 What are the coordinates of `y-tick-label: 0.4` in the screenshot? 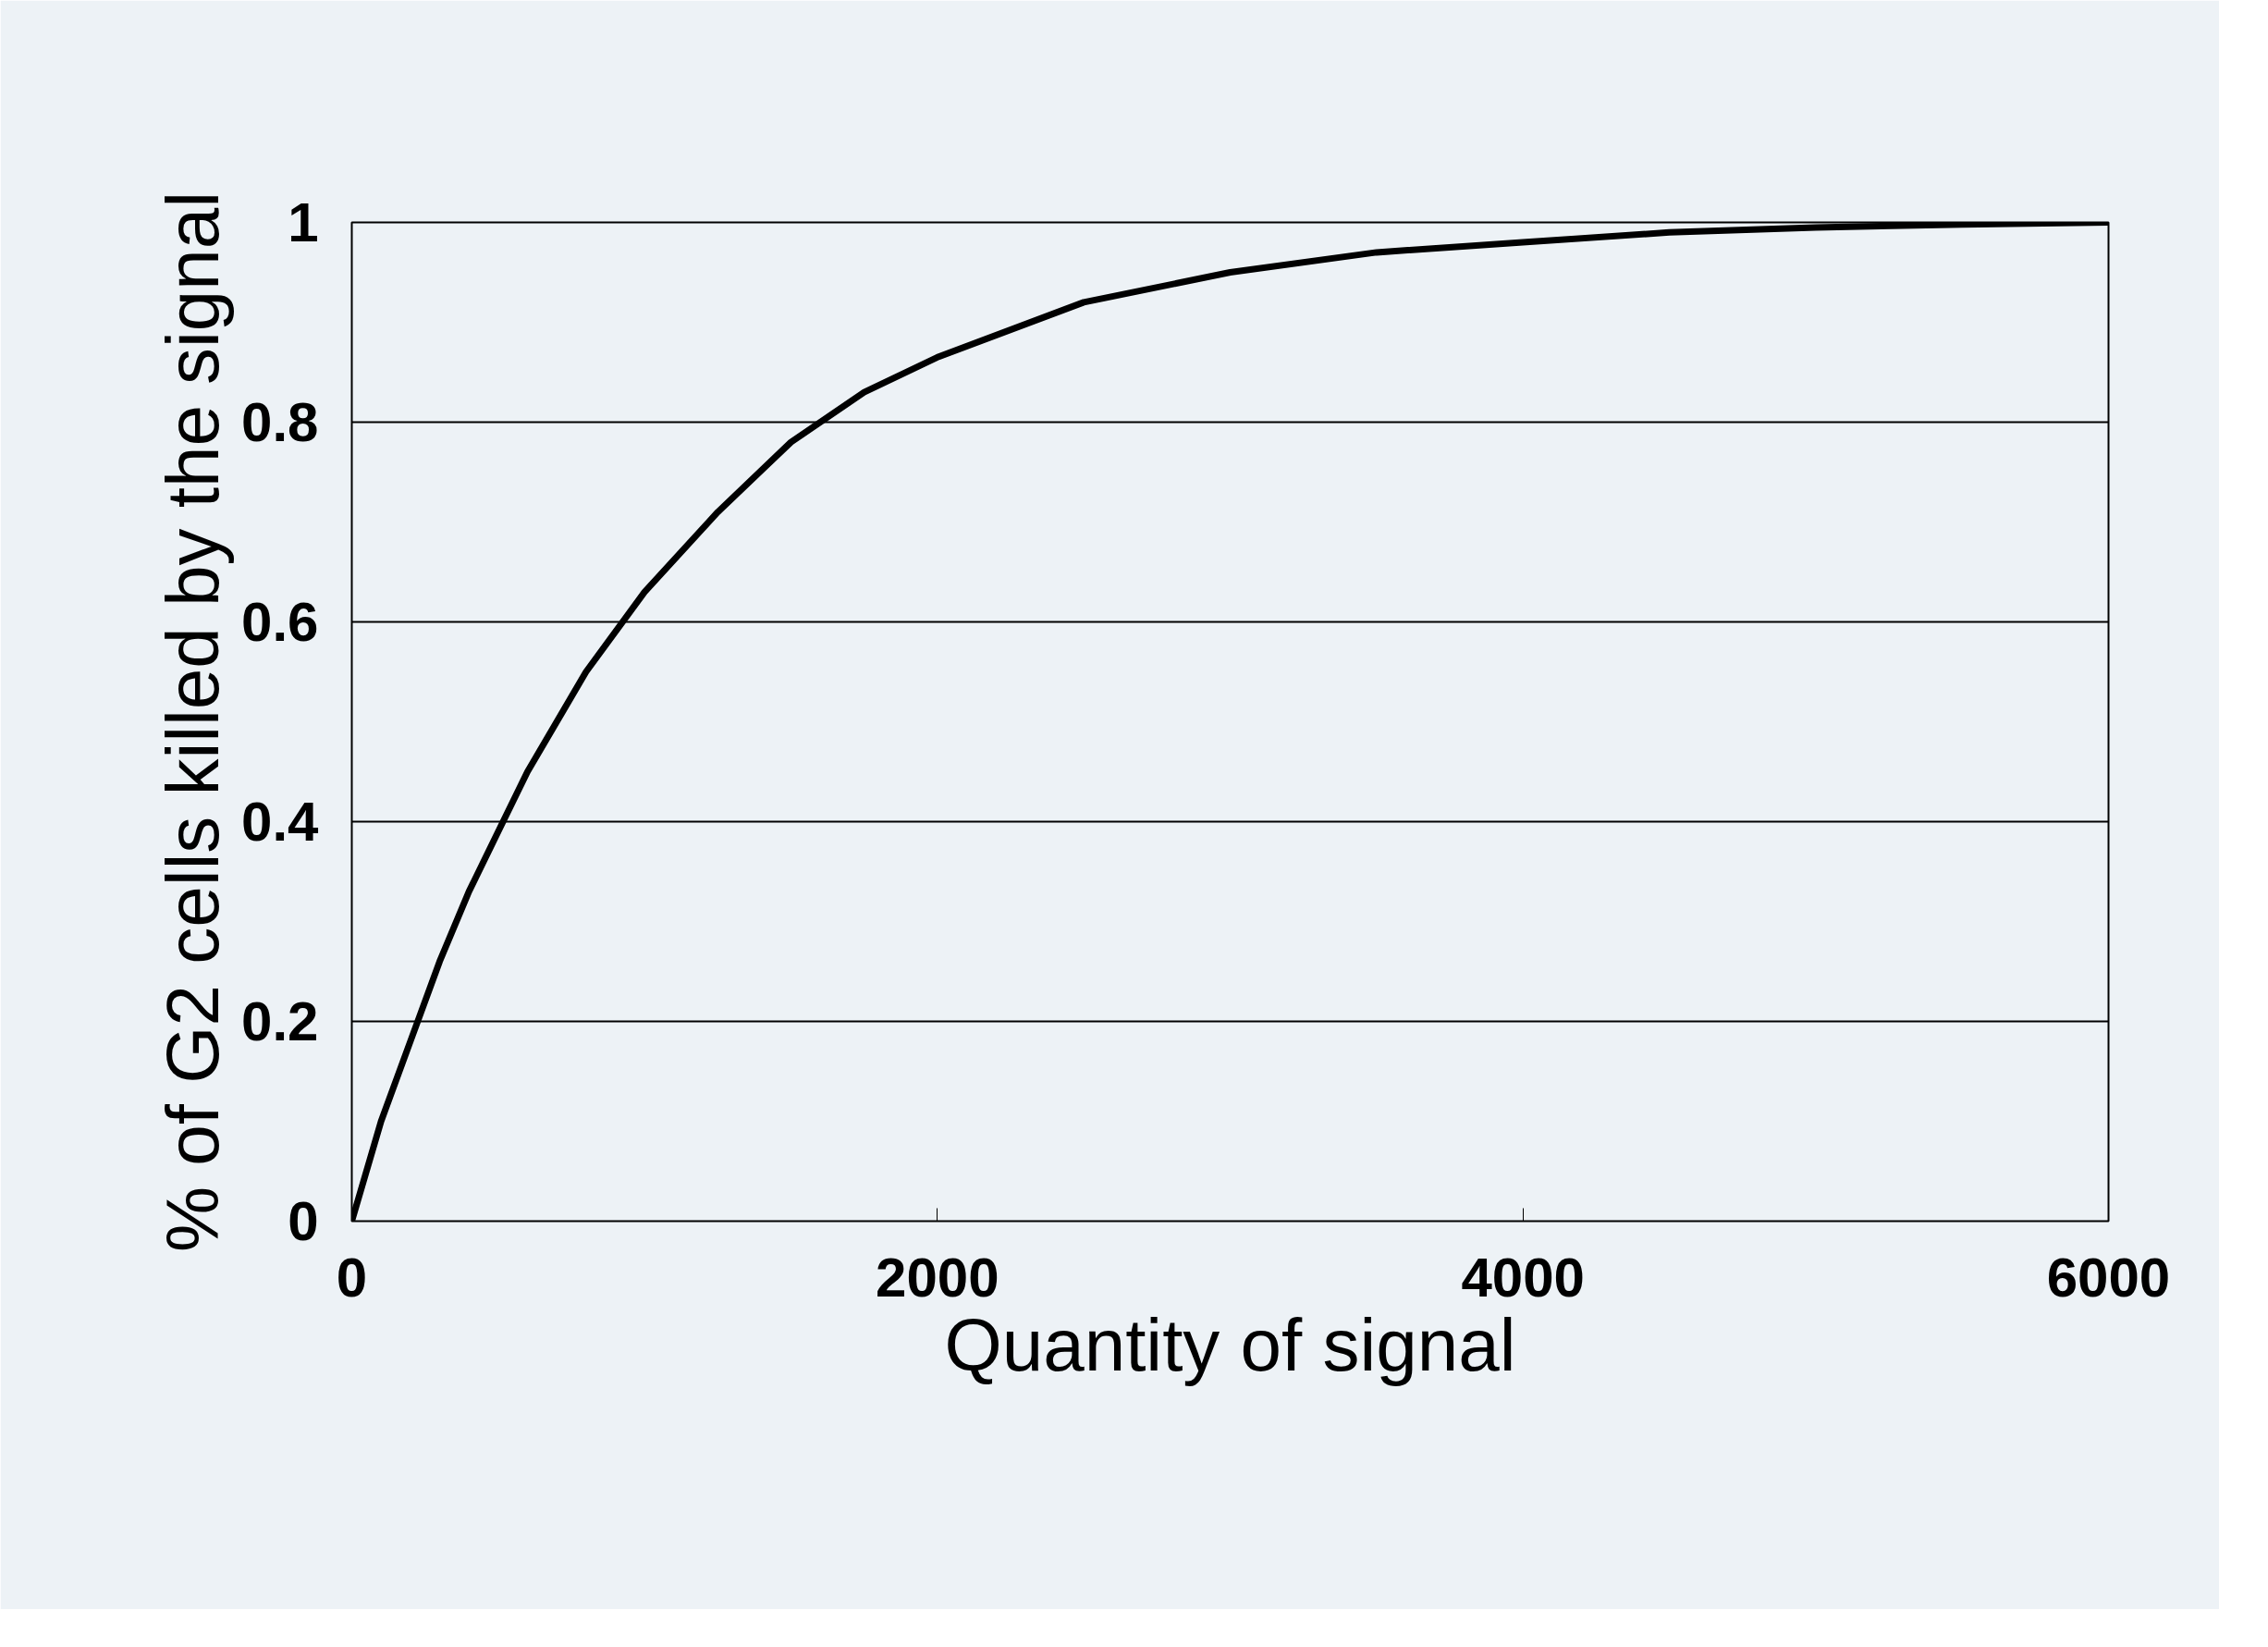 It's located at (280, 822).